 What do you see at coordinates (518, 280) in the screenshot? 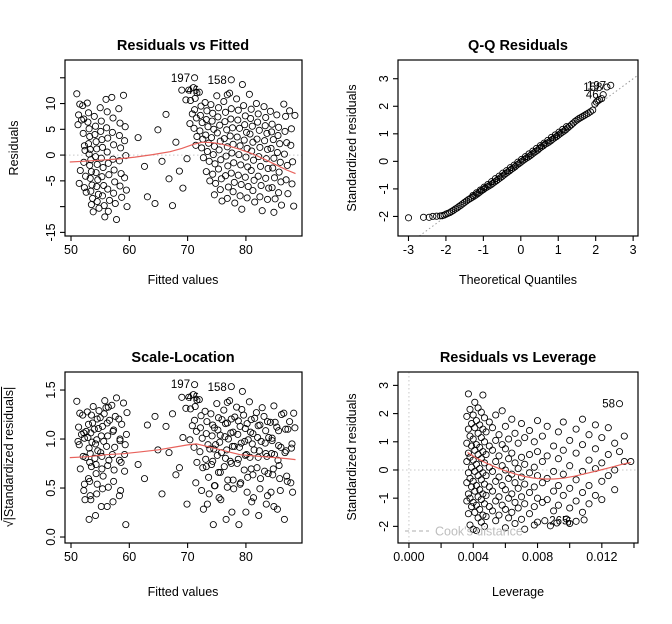
I see `x-axis-label-theoretical-quantiles: Theoretical Quantiles` at bounding box center [518, 280].